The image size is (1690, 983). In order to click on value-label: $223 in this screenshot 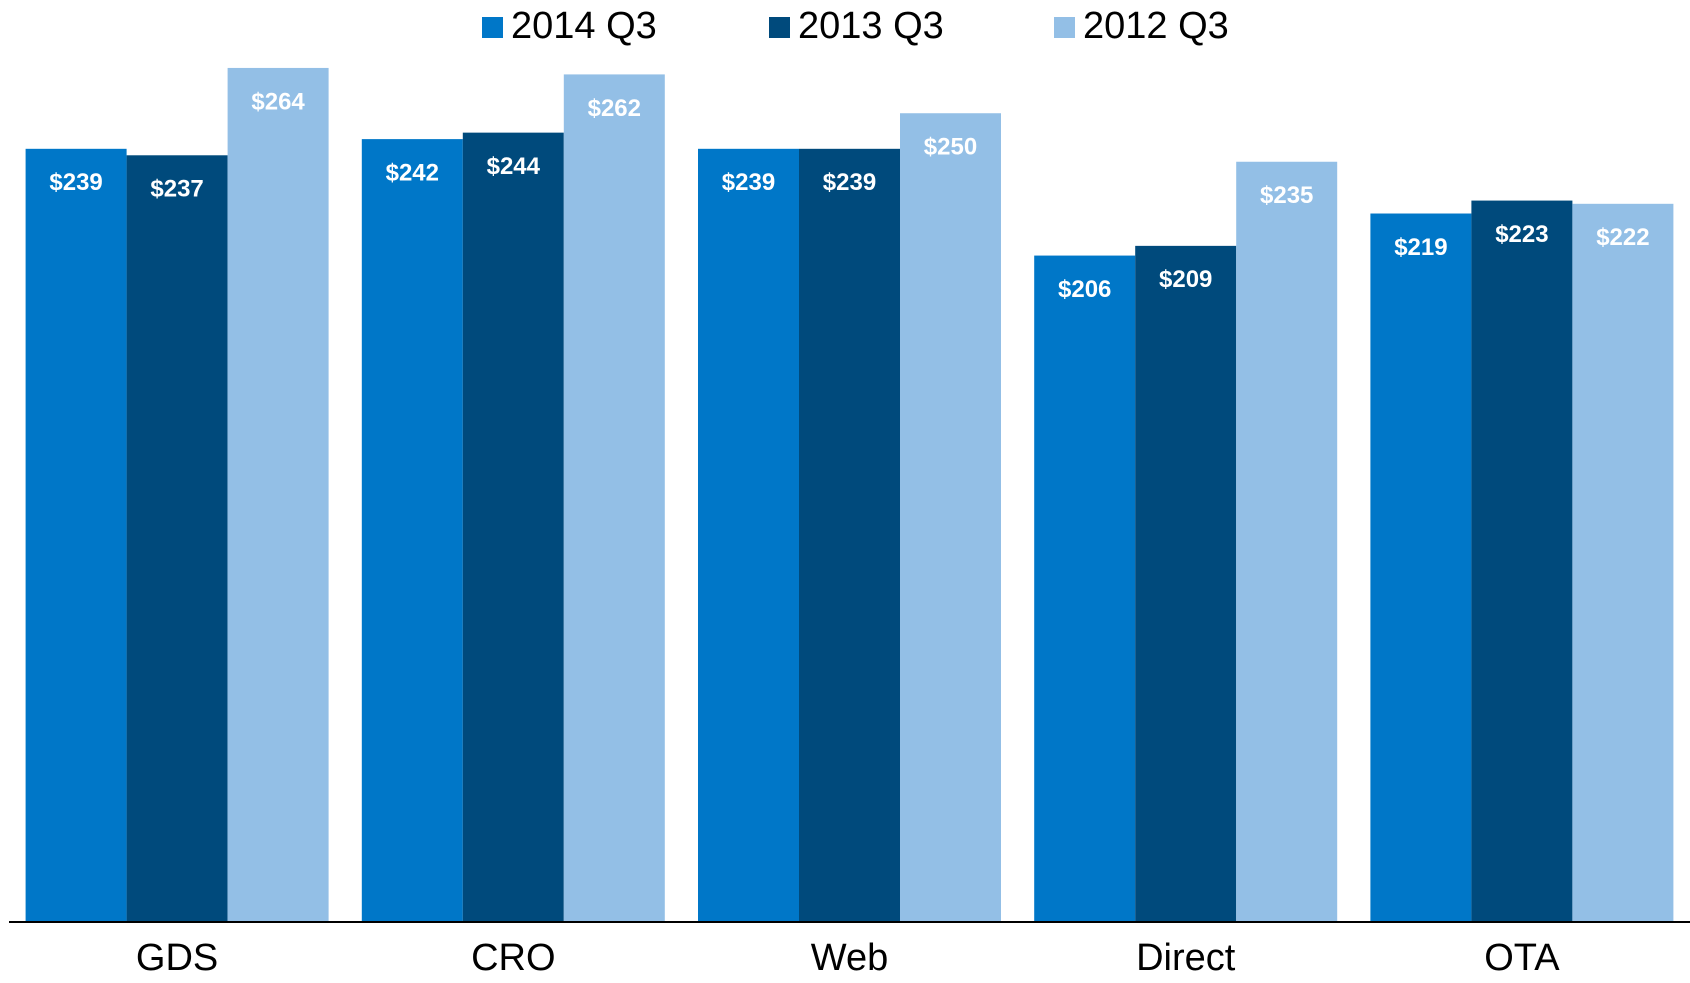, I will do `click(1521, 234)`.